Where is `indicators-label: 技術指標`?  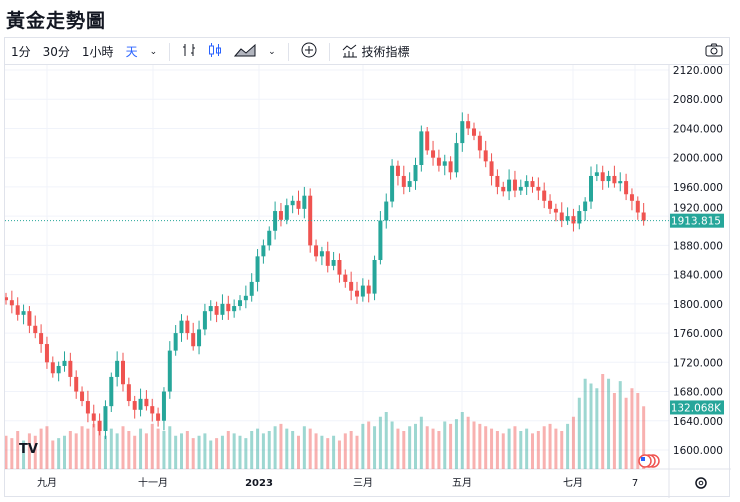 indicators-label: 技術指標 is located at coordinates (385, 52).